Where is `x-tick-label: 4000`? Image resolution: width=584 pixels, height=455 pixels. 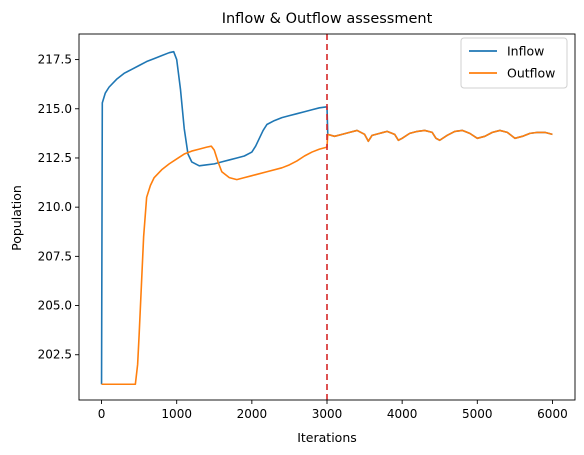
x-tick-label: 4000 is located at coordinates (402, 414).